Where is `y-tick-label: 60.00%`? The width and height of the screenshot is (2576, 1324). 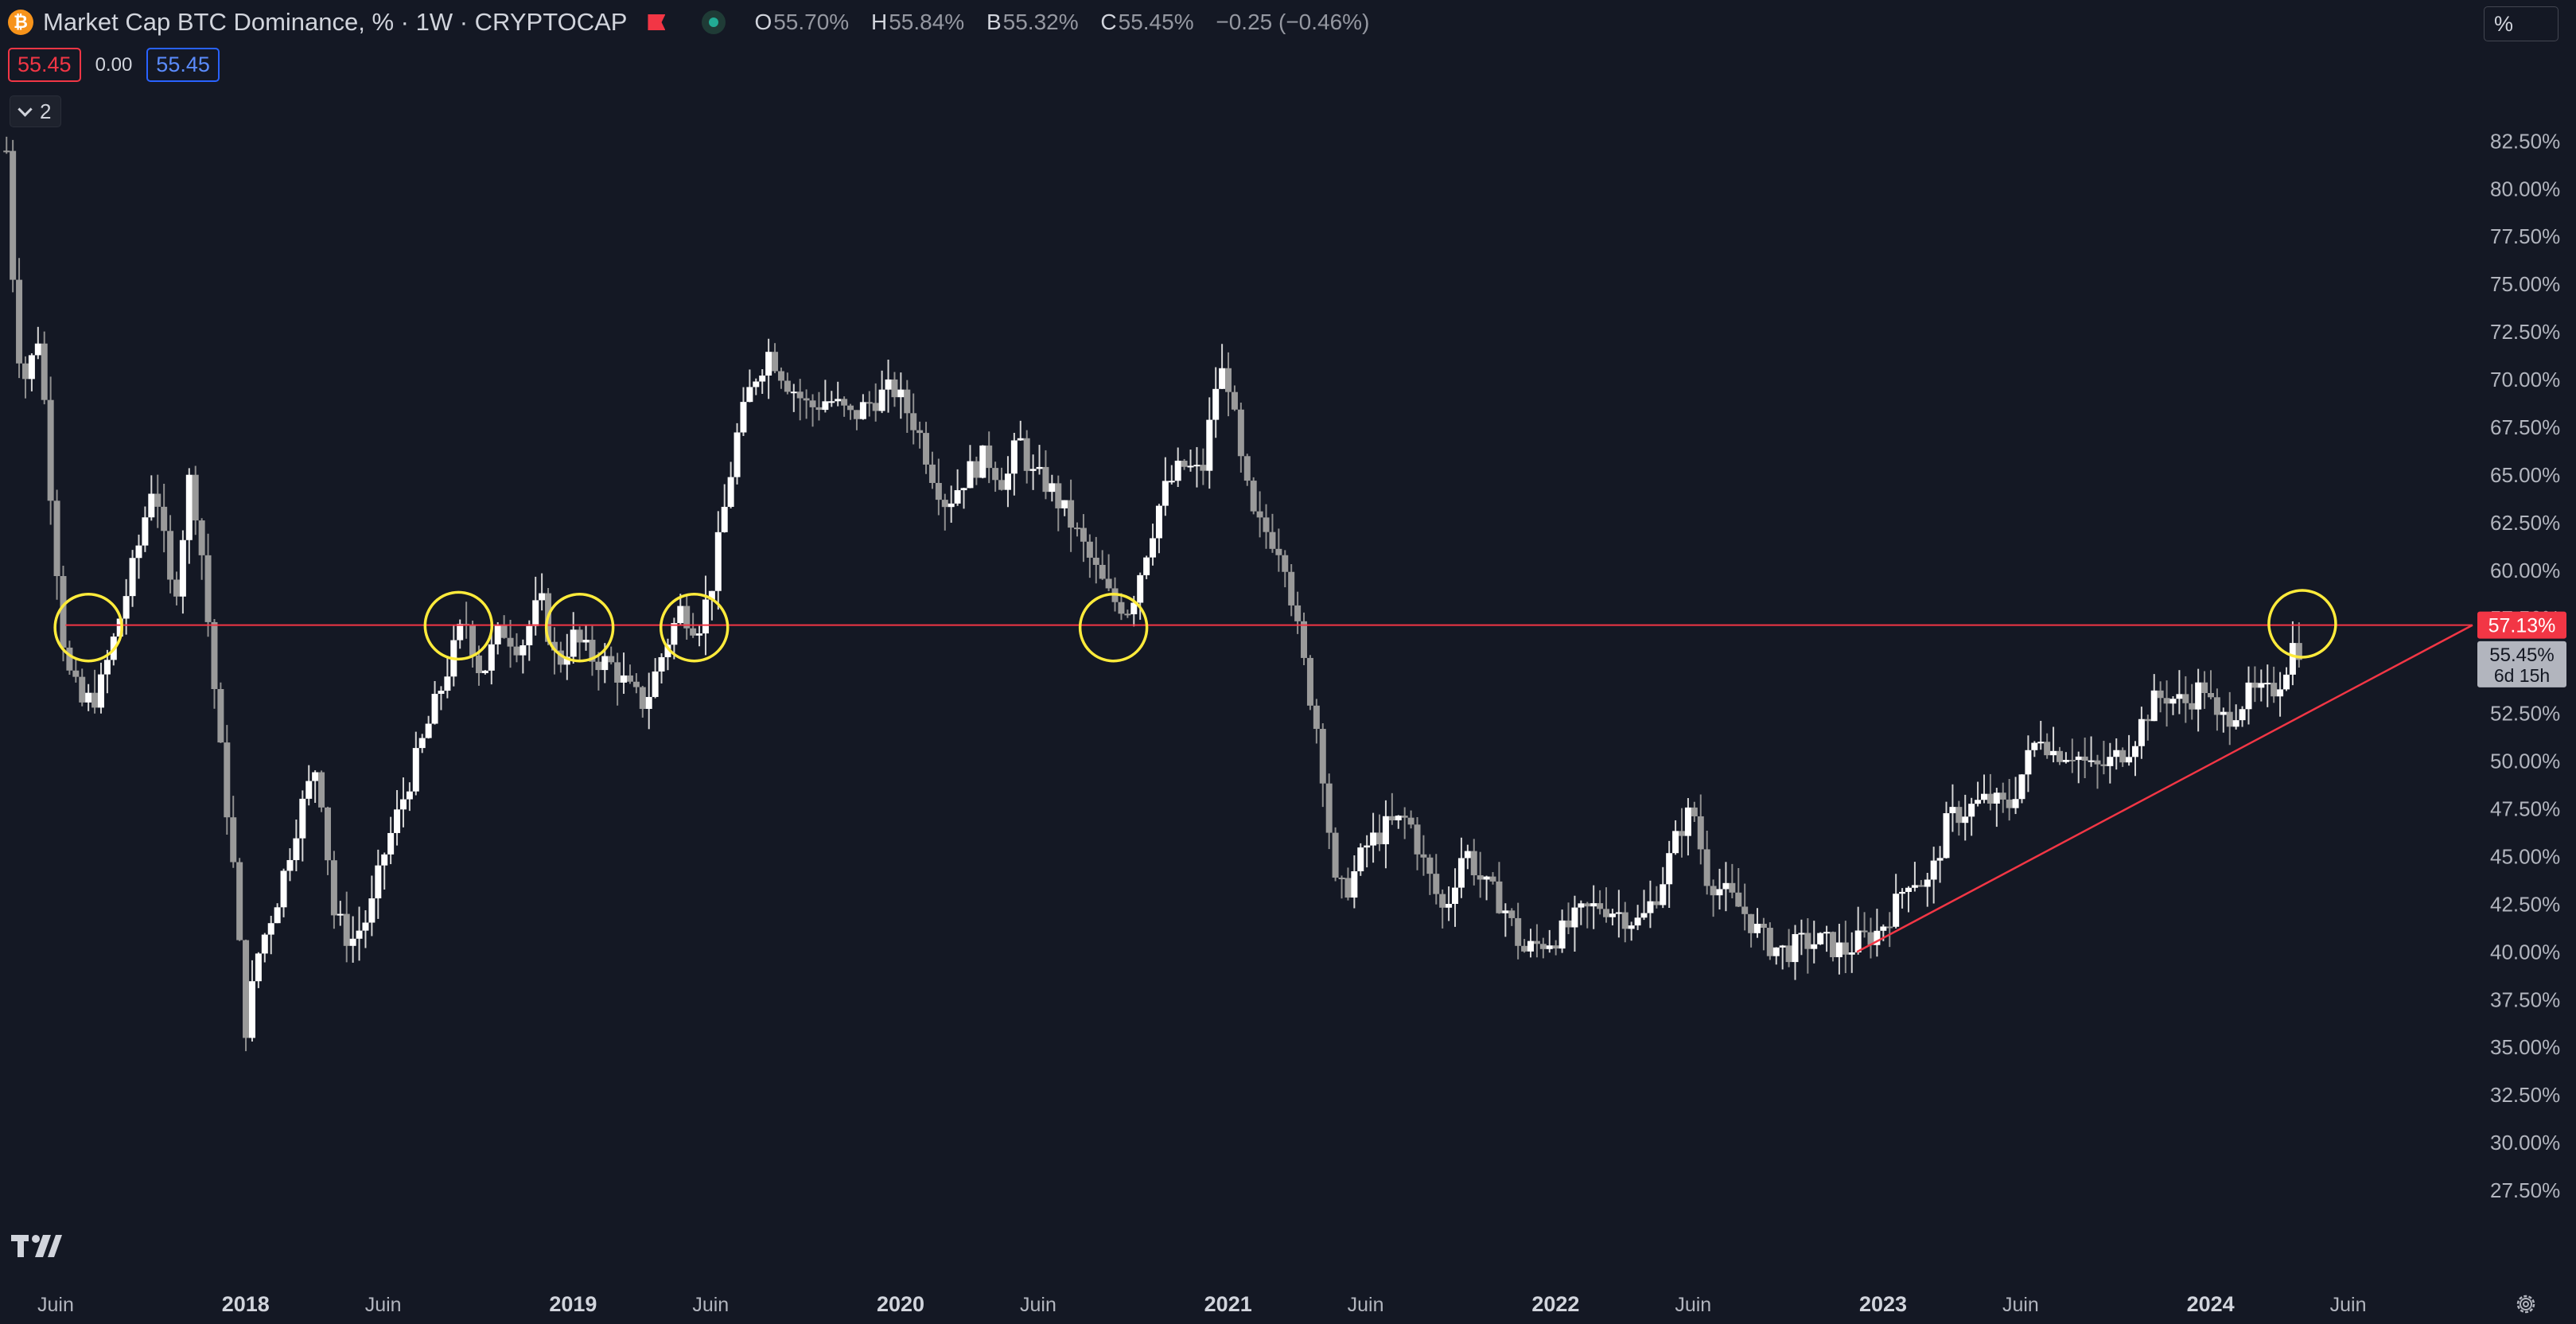
y-tick-label: 60.00% is located at coordinates (2525, 570).